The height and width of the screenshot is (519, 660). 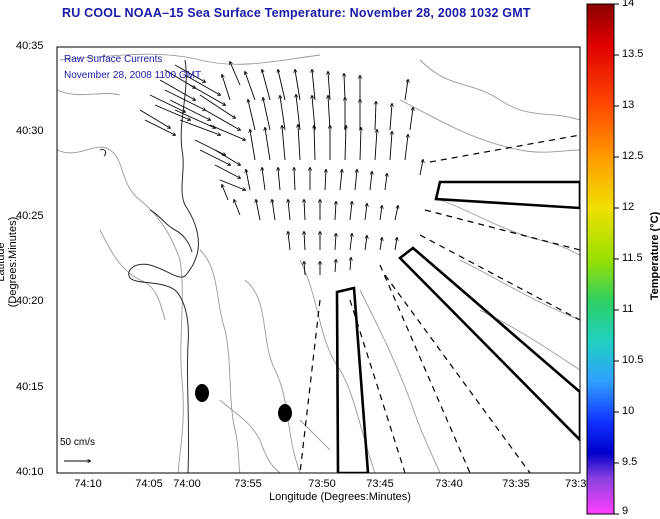 I want to click on legend-currents-time: November 28, 2008 1100 GMT, so click(x=133, y=75).